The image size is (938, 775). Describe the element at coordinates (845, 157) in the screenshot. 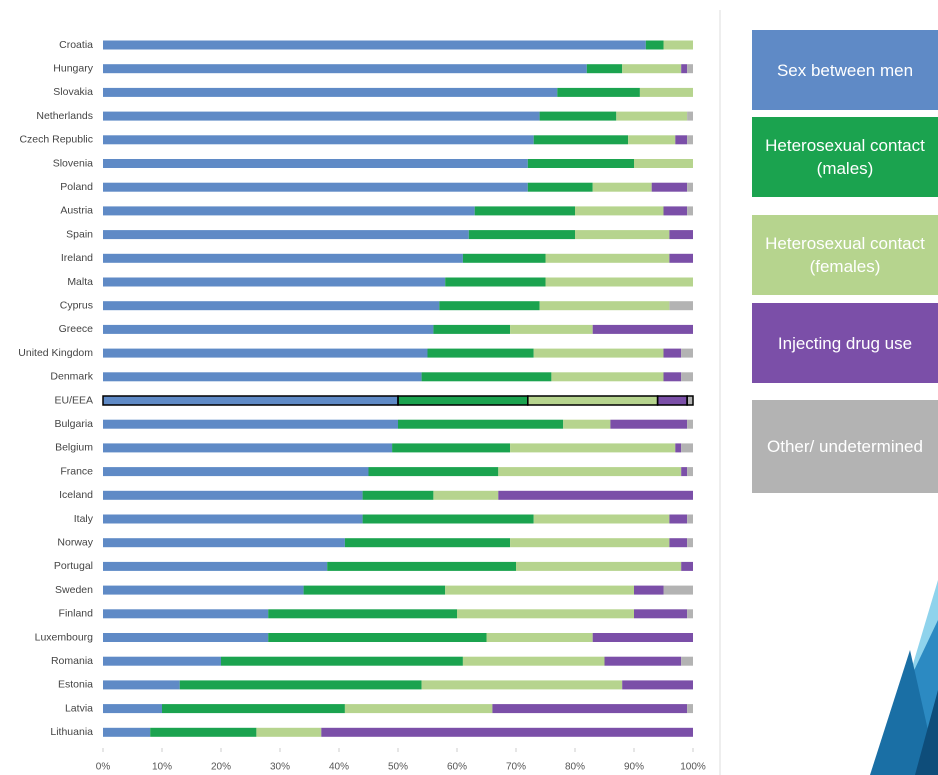

I see `legend-entry: Heterosexual contact (males)` at that location.